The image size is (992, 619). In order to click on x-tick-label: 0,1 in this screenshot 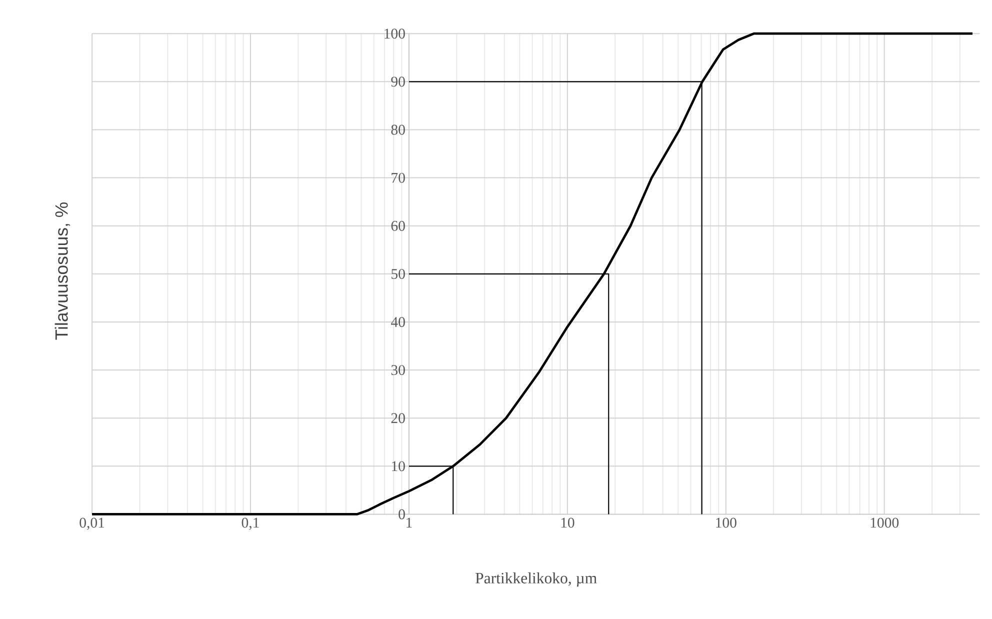, I will do `click(250, 524)`.